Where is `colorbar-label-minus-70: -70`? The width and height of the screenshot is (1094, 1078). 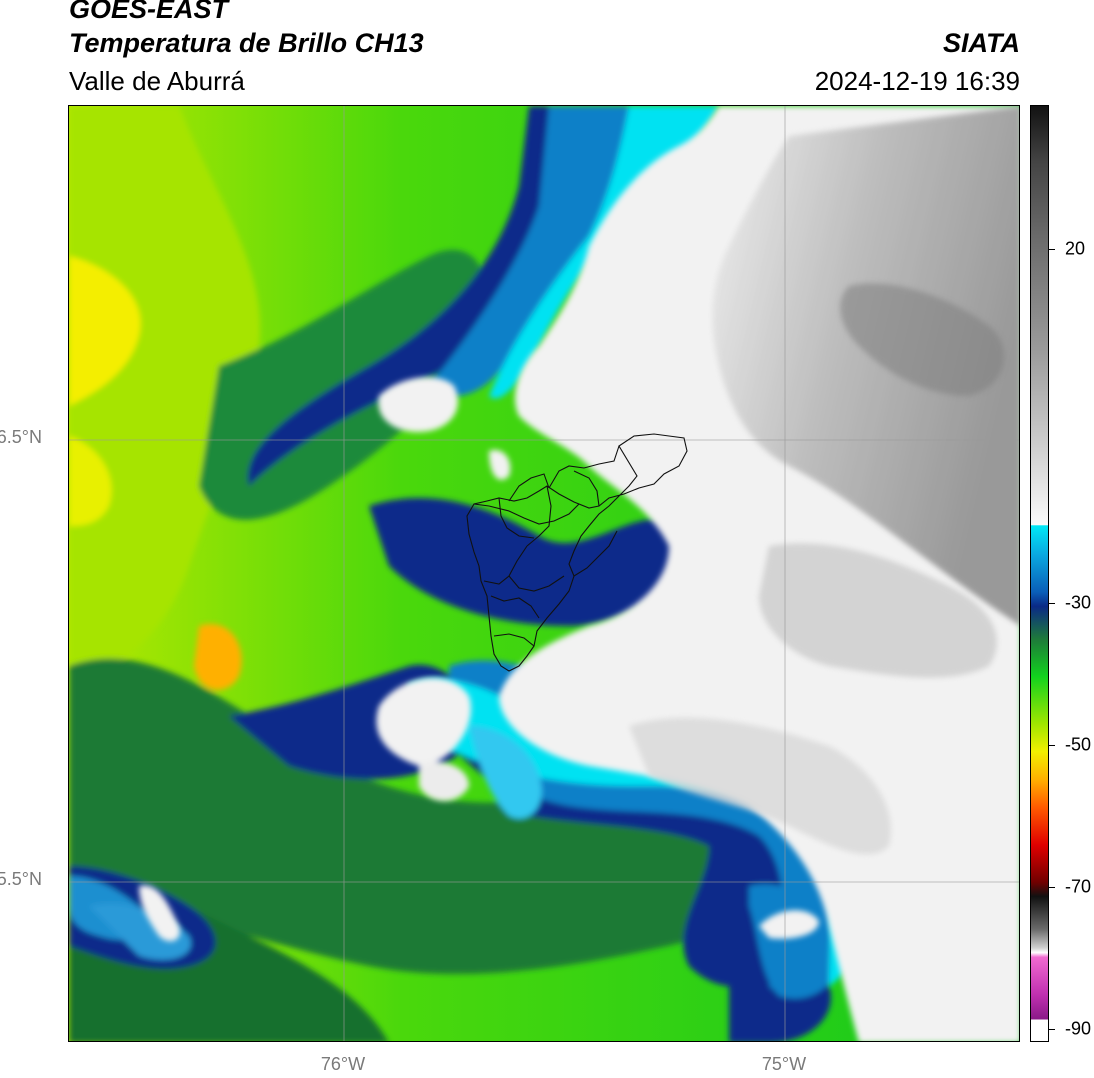 colorbar-label-minus-70: -70 is located at coordinates (1078, 886).